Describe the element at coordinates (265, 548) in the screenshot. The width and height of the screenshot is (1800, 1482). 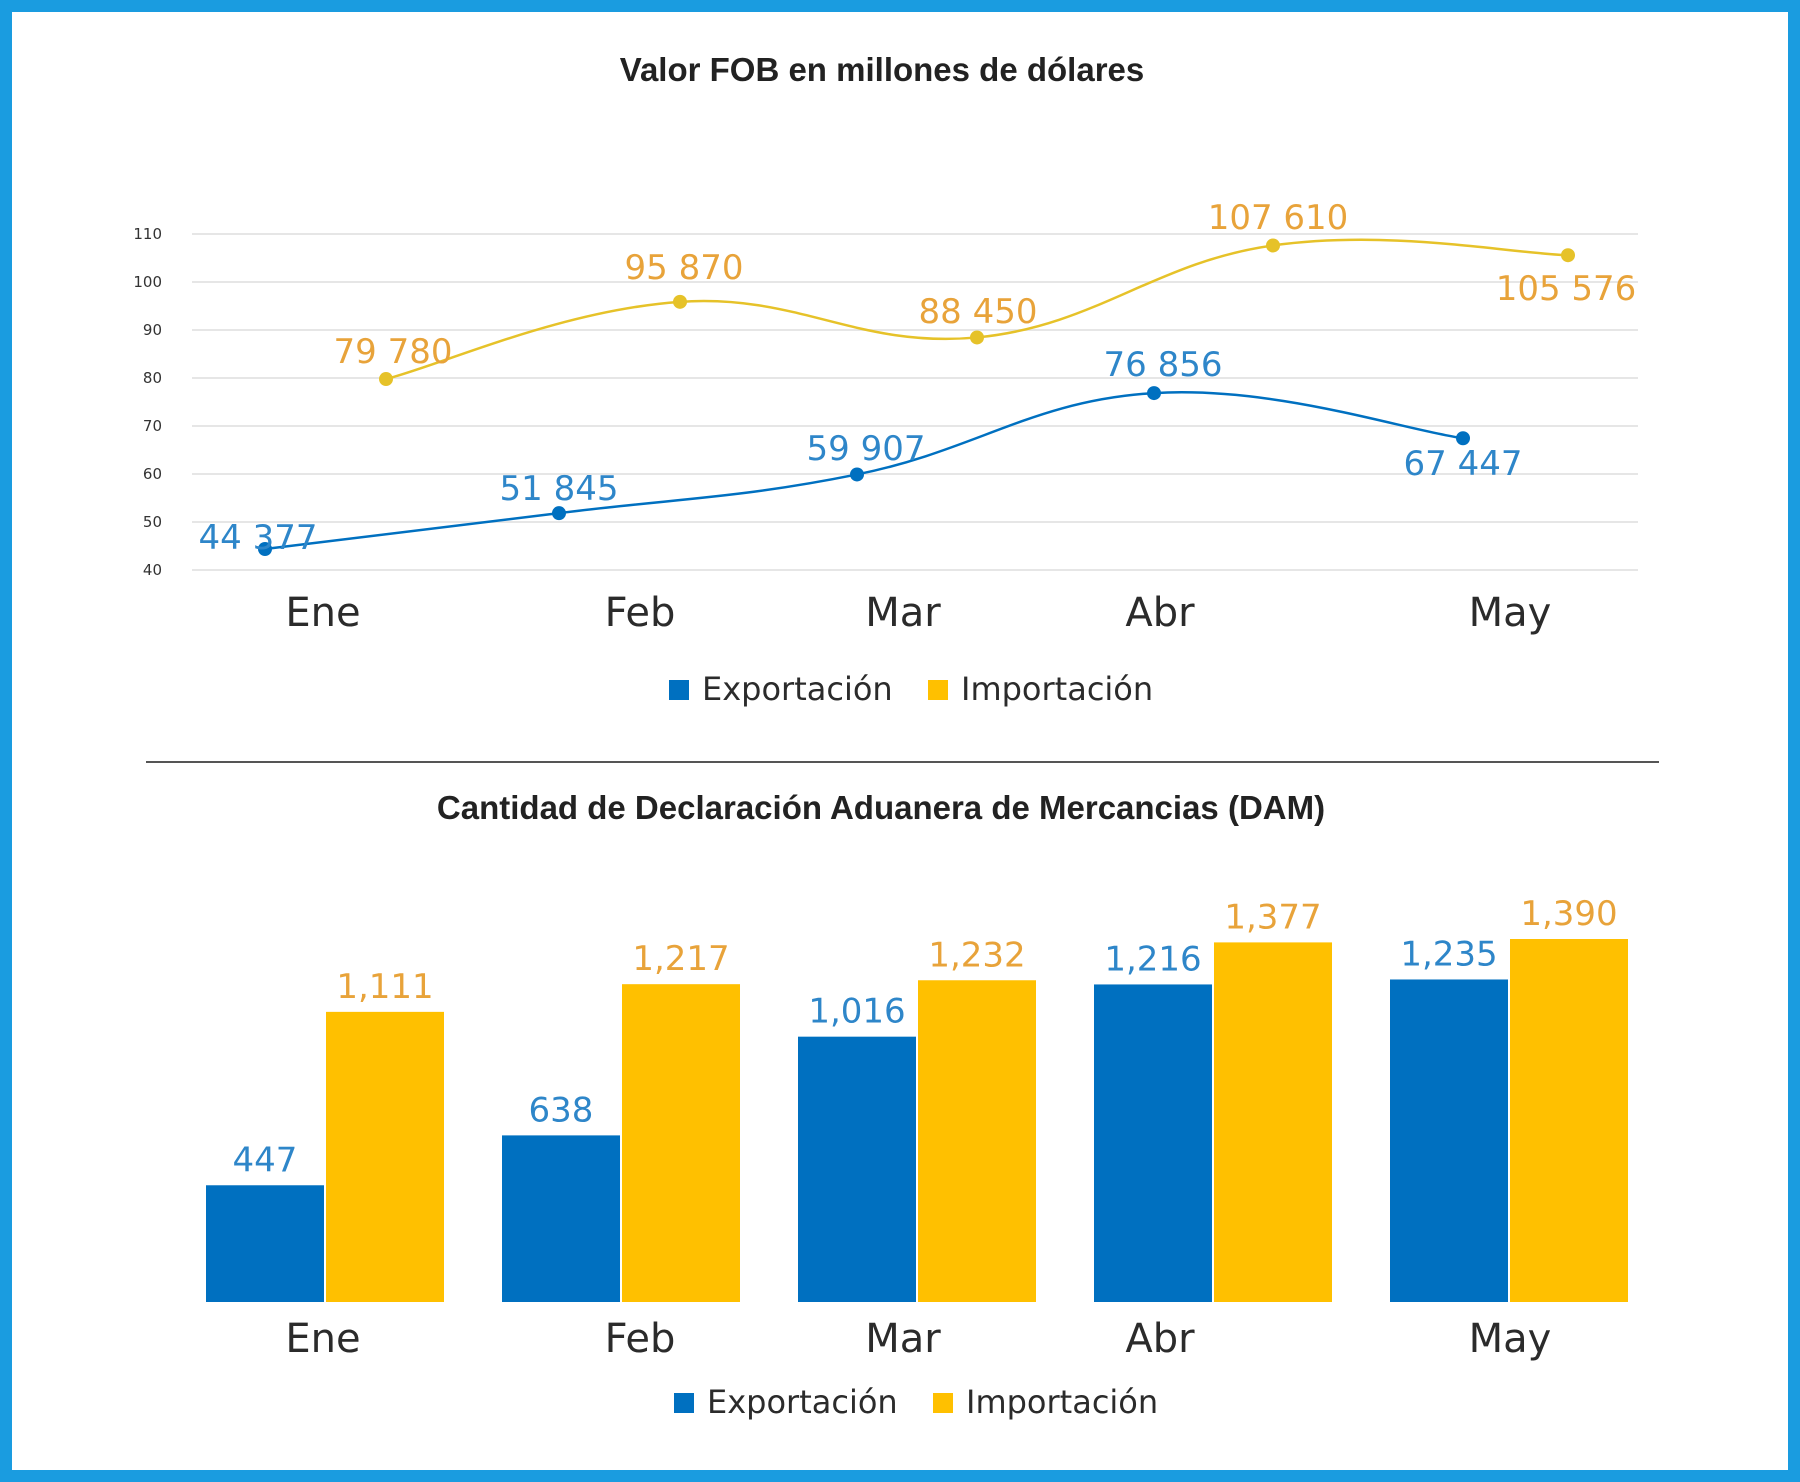
I see `point-exportaci-n-ene` at that location.